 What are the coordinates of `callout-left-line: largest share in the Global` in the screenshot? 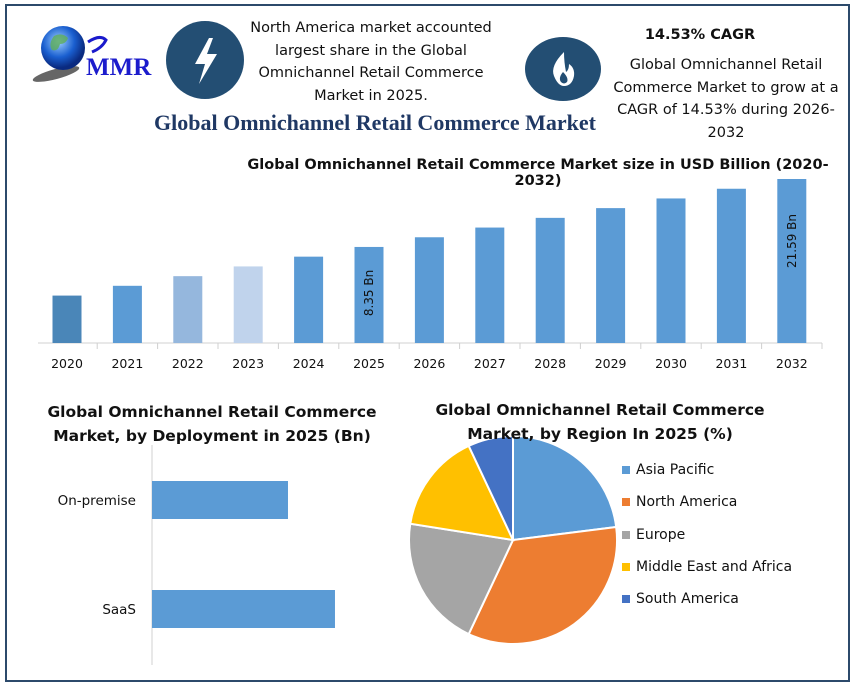 It's located at (371, 50).